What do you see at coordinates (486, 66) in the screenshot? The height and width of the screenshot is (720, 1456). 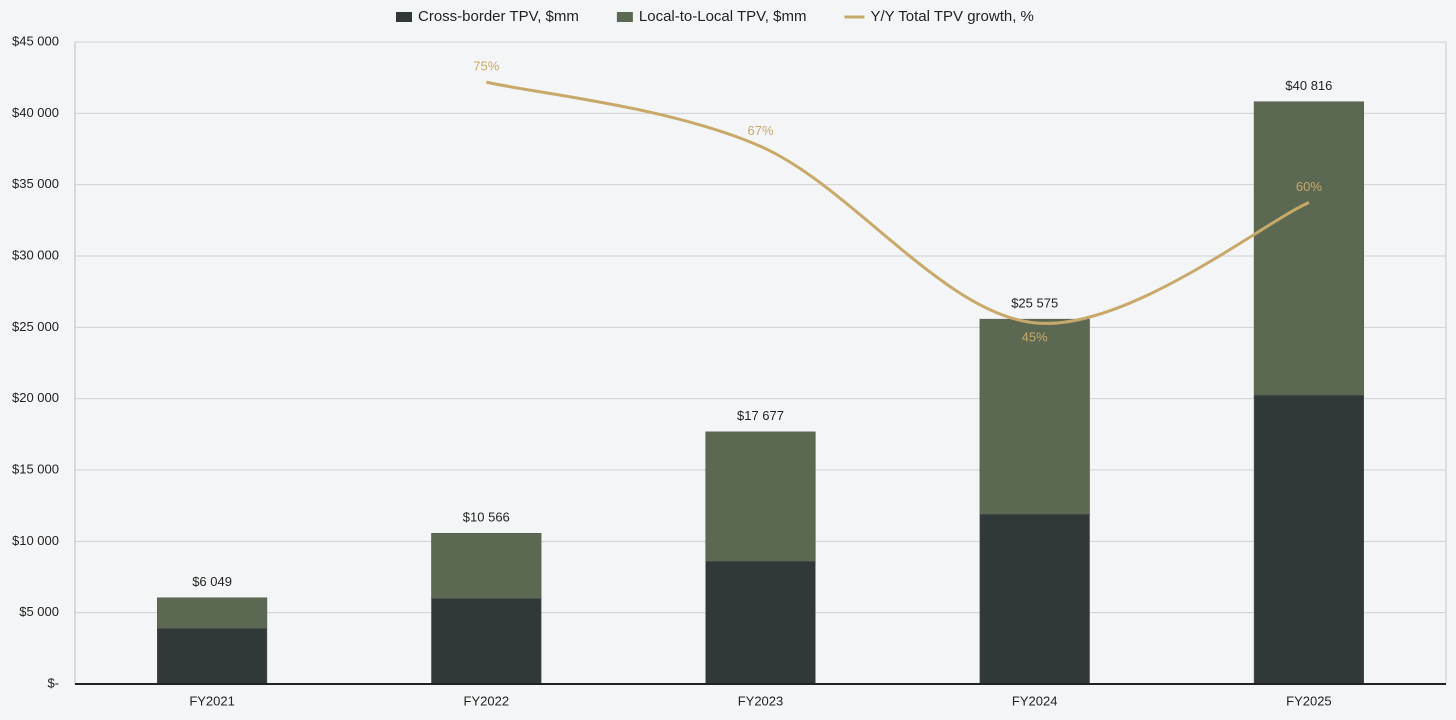 I see `growth-label: 75%` at bounding box center [486, 66].